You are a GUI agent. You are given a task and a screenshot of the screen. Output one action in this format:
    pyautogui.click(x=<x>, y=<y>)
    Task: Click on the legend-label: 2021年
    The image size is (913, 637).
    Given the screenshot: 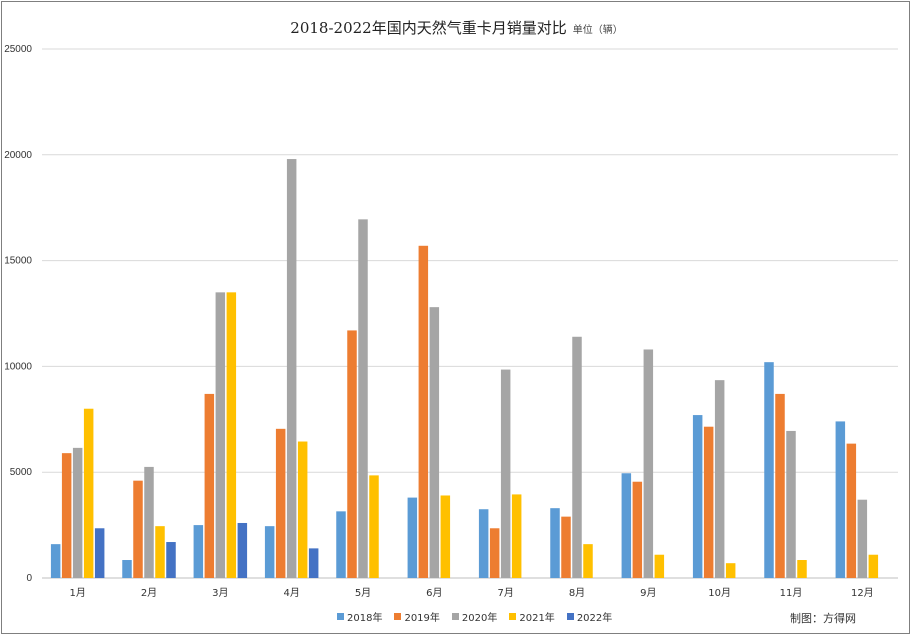 What is the action you would take?
    pyautogui.click(x=537, y=618)
    